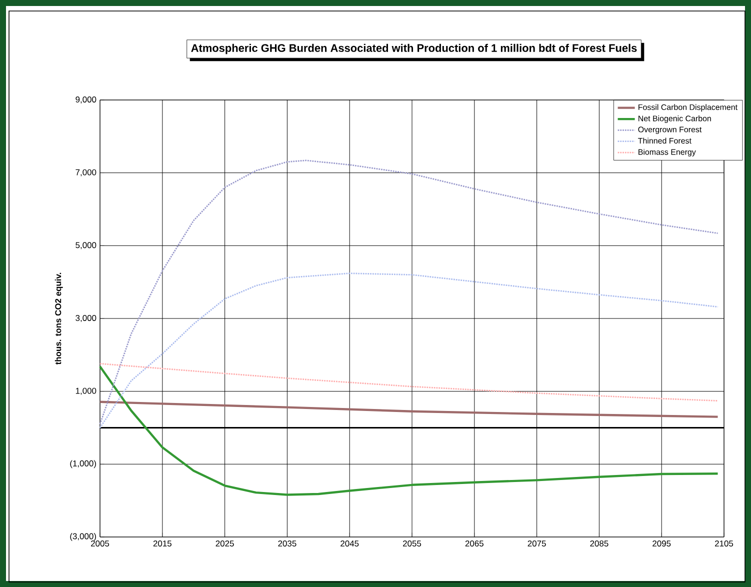 The width and height of the screenshot is (751, 587). I want to click on x-tick-label: 2065, so click(474, 543).